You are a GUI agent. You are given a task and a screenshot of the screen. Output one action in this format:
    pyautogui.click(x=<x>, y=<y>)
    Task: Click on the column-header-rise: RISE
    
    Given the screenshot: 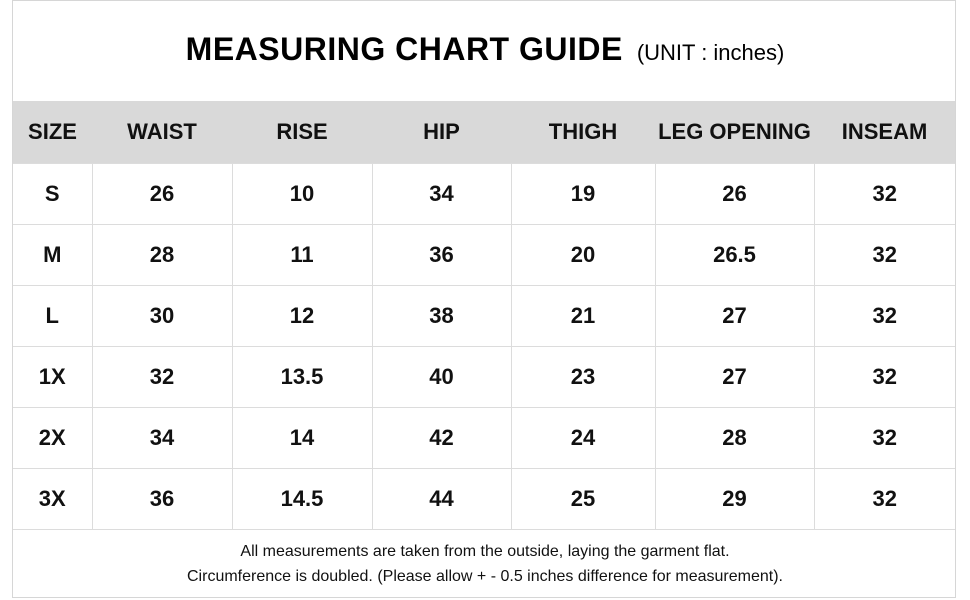 What is the action you would take?
    pyautogui.click(x=302, y=132)
    